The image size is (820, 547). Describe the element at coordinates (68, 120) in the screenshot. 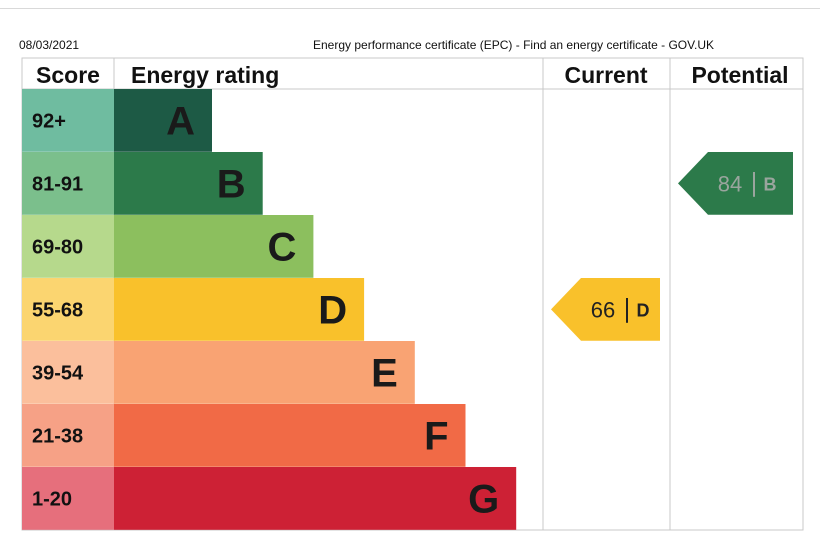

I see `score-cell-a` at that location.